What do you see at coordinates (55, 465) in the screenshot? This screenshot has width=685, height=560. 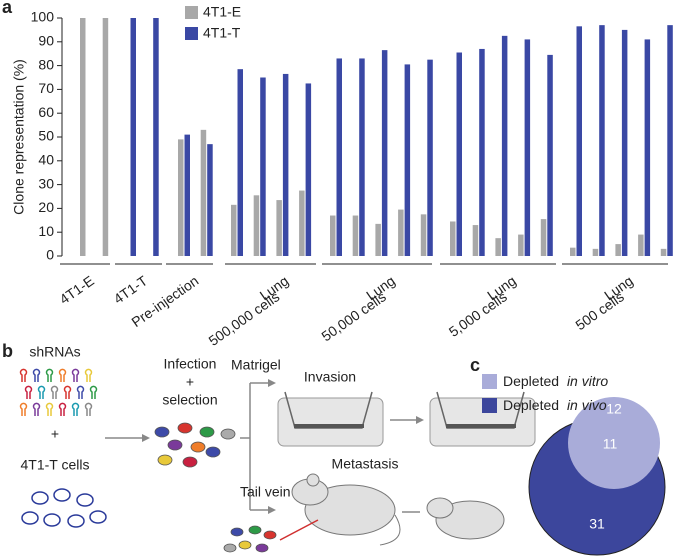 I see `label: 4T1-T cells` at bounding box center [55, 465].